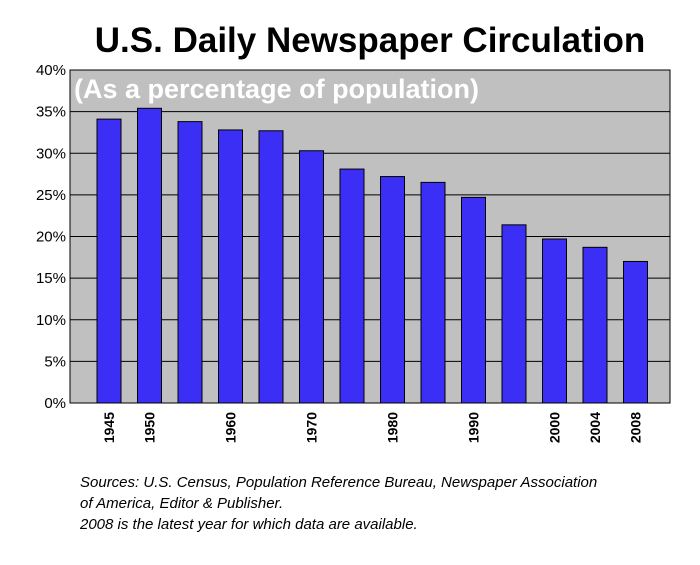  What do you see at coordinates (190, 262) in the screenshot?
I see `bar-1955` at bounding box center [190, 262].